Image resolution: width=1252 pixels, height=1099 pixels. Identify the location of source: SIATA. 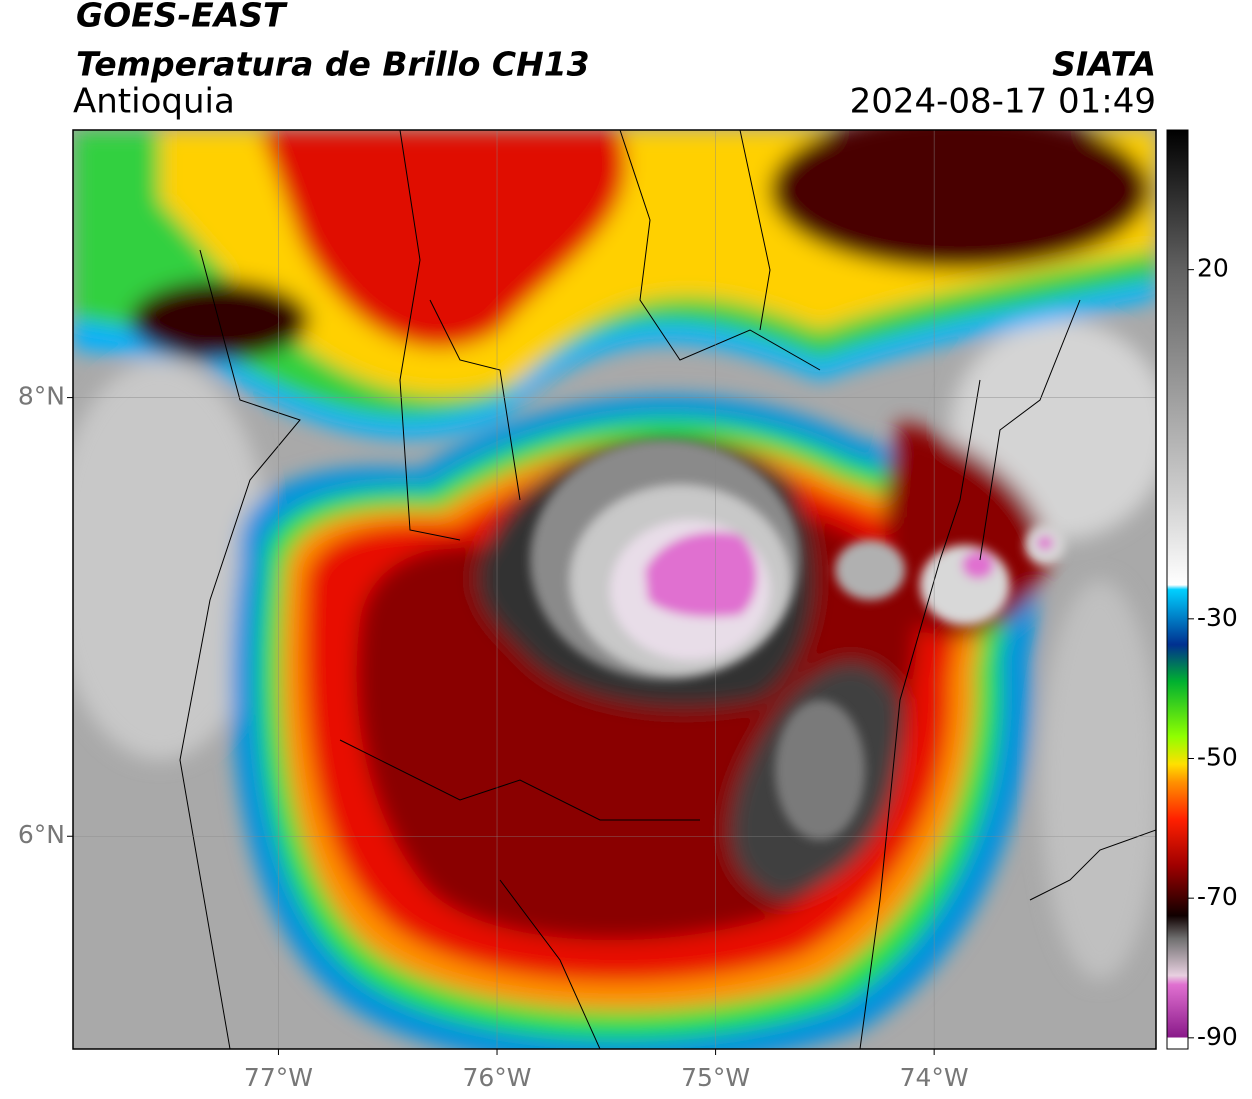
(1104, 64).